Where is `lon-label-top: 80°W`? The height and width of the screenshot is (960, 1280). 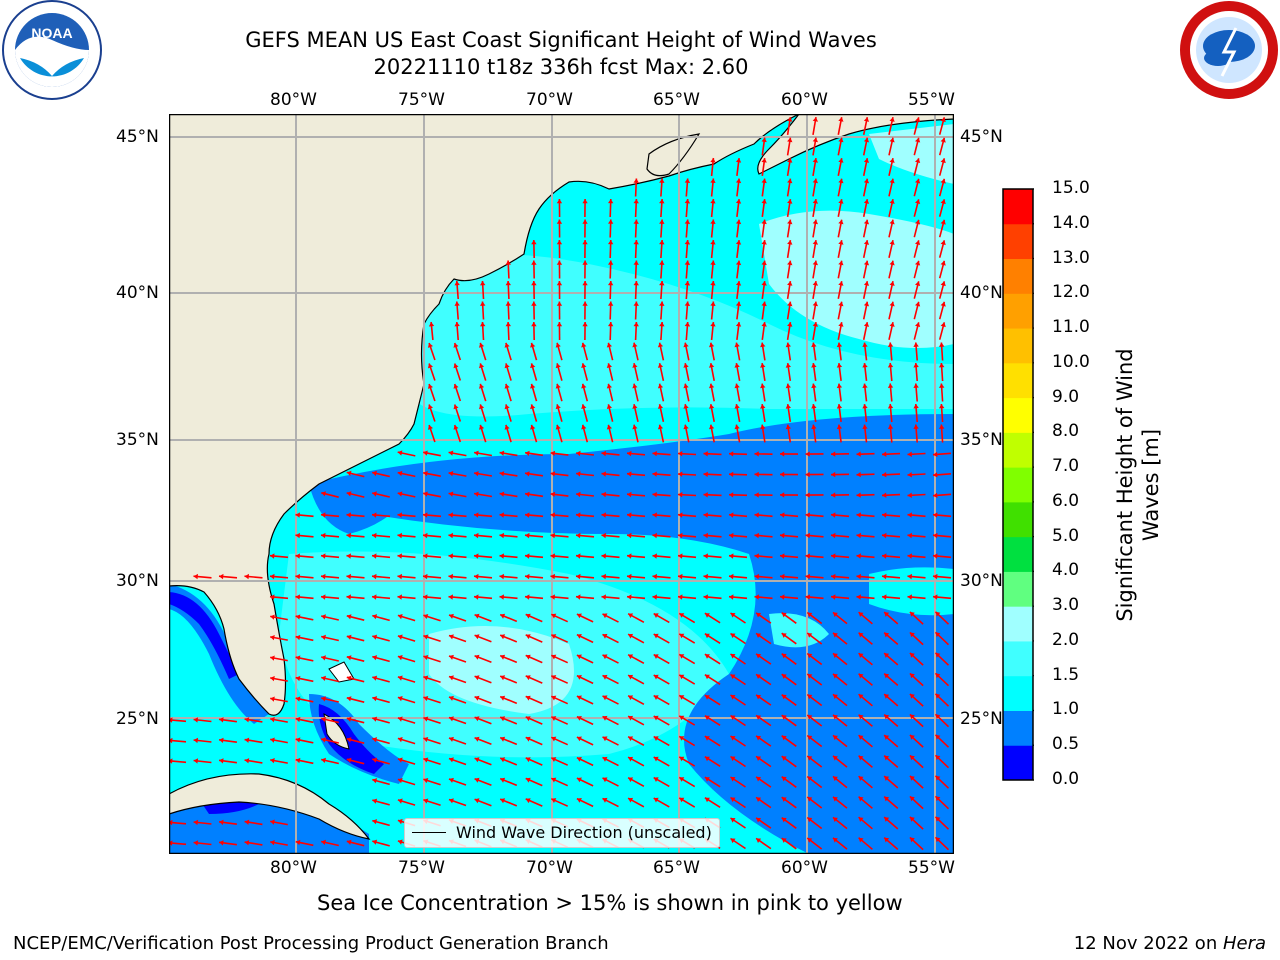 lon-label-top: 80°W is located at coordinates (293, 100).